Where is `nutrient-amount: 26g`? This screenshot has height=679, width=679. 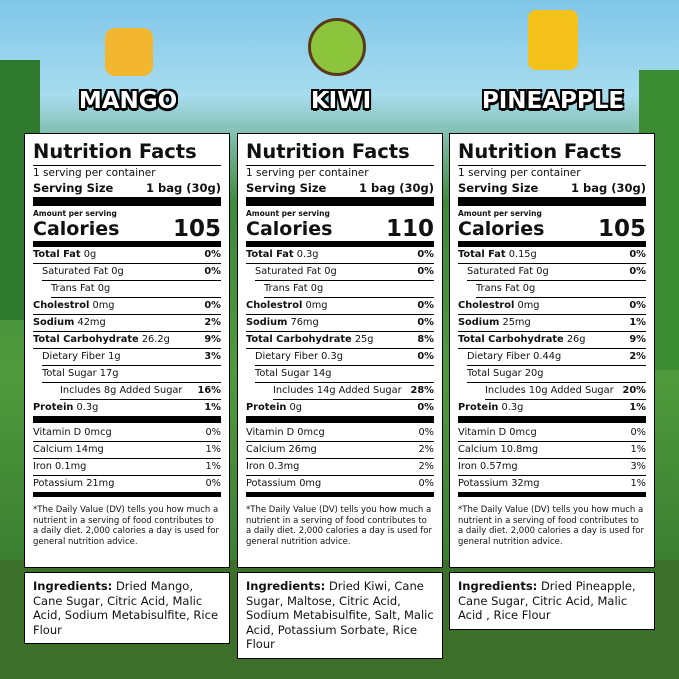
nutrient-amount: 26g is located at coordinates (576, 339).